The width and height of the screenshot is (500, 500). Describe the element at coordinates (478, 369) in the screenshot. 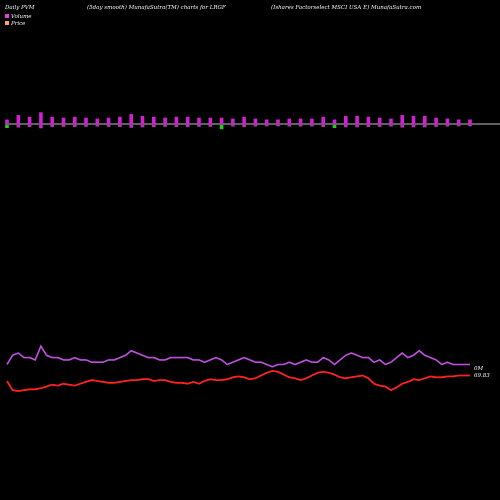

I see `volume-end-label: 0M` at that location.